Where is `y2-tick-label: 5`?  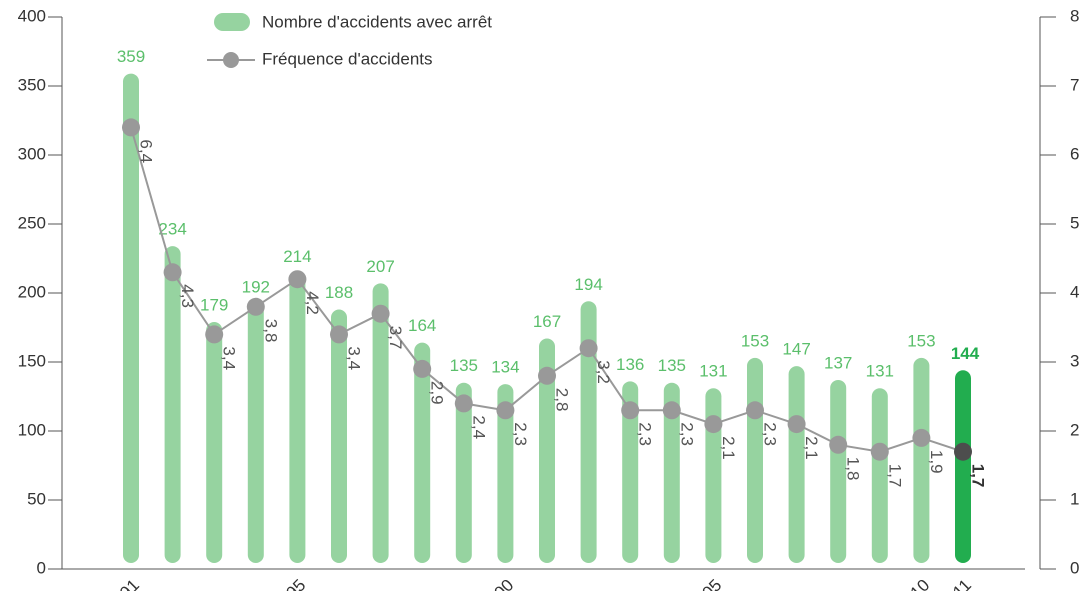 y2-tick-label: 5 is located at coordinates (1074, 222).